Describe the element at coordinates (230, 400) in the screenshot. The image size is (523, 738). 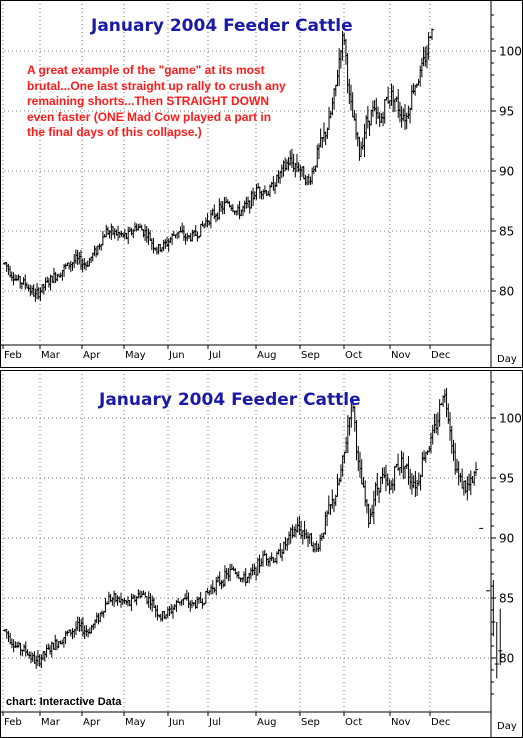
I see `chart-title-bottom: January 2004 Feeder Cattle` at that location.